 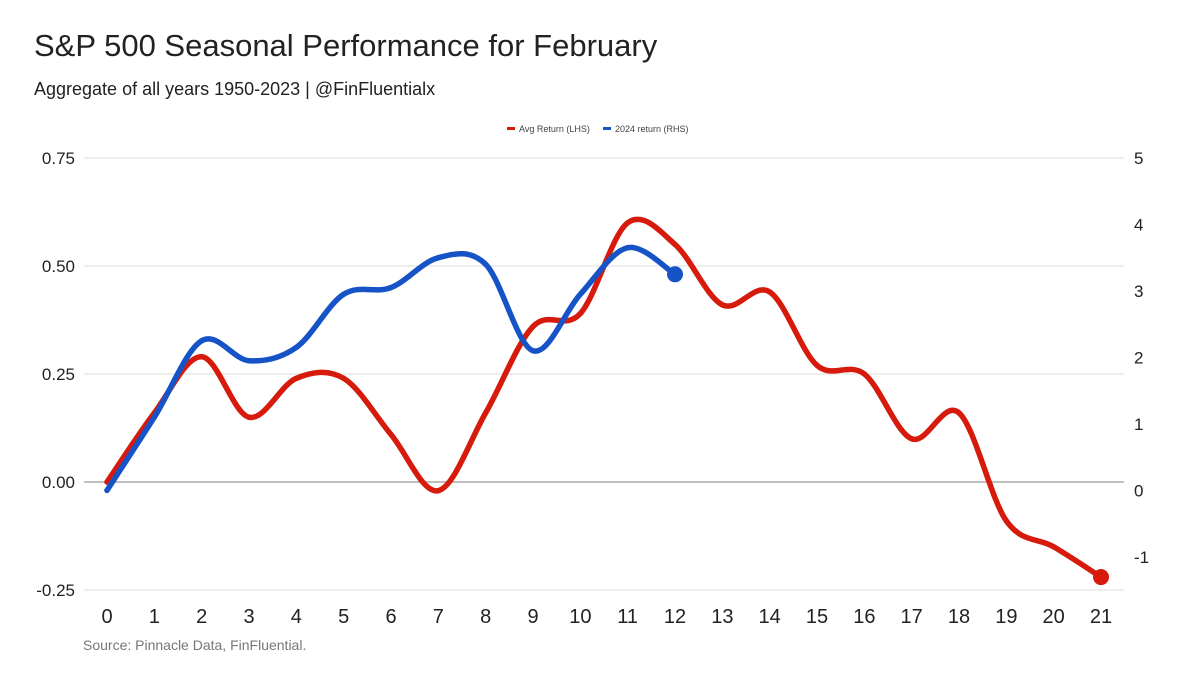 I want to click on x-tick-label: 6, so click(x=390, y=617).